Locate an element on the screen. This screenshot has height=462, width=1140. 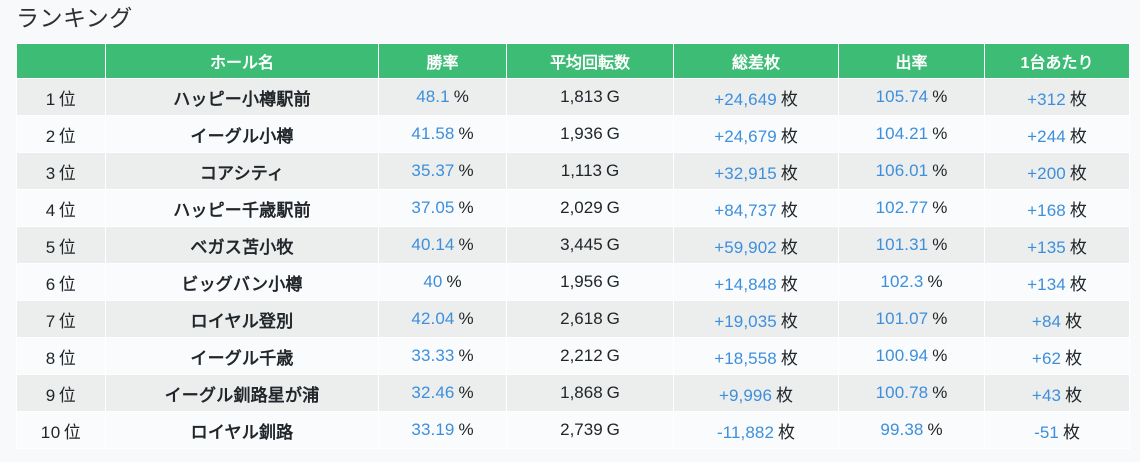
cell-payout-rate: 104.21% is located at coordinates (911, 134).